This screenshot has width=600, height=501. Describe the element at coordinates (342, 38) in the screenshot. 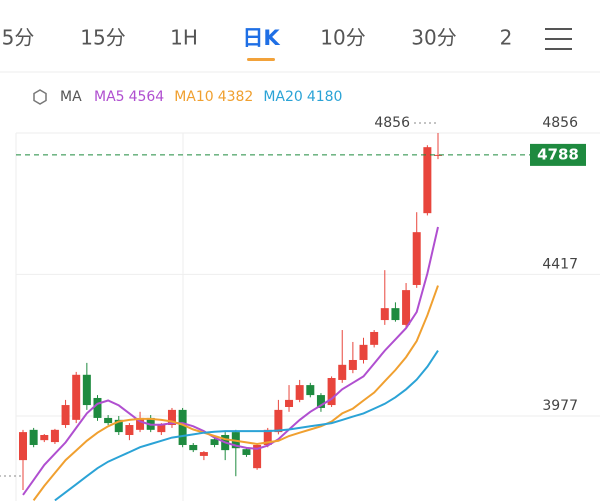

I see `tab: 10分` at that location.